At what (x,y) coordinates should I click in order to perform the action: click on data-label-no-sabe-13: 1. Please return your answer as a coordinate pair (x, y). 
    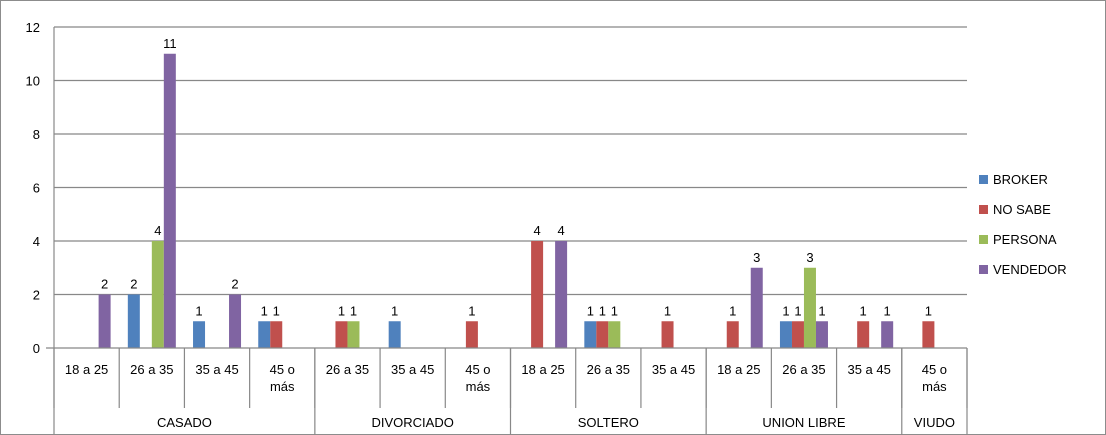
    Looking at the image, I should click on (928, 310).